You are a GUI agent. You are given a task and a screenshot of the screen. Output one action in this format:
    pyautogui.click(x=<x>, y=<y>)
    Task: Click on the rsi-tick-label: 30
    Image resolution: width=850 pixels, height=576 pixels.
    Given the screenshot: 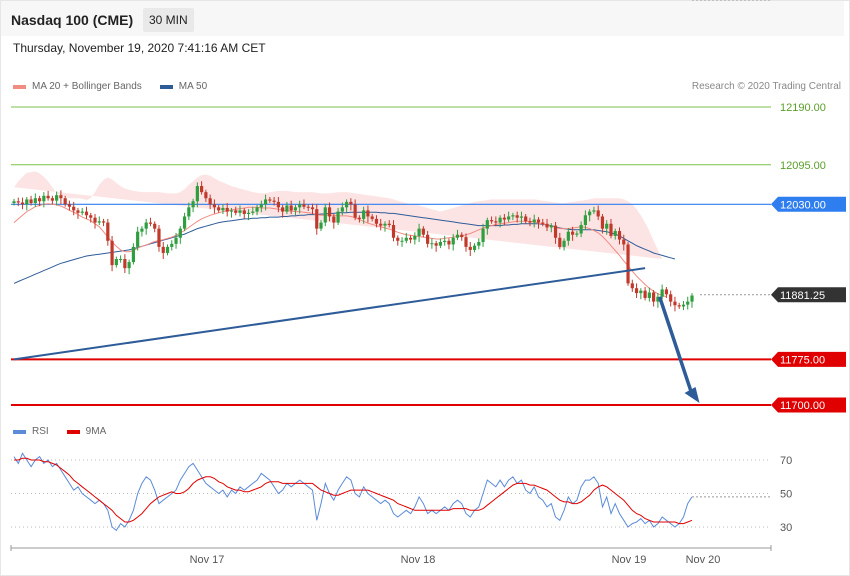 What is the action you would take?
    pyautogui.click(x=786, y=528)
    